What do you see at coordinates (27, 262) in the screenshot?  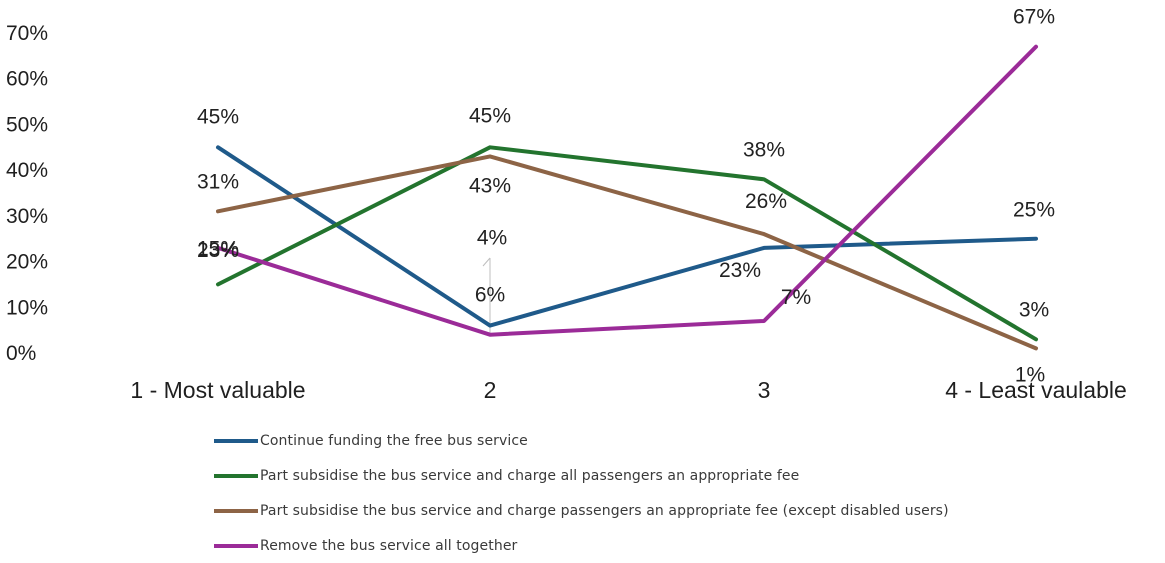 I see `y-tick-label: 20%` at bounding box center [27, 262].